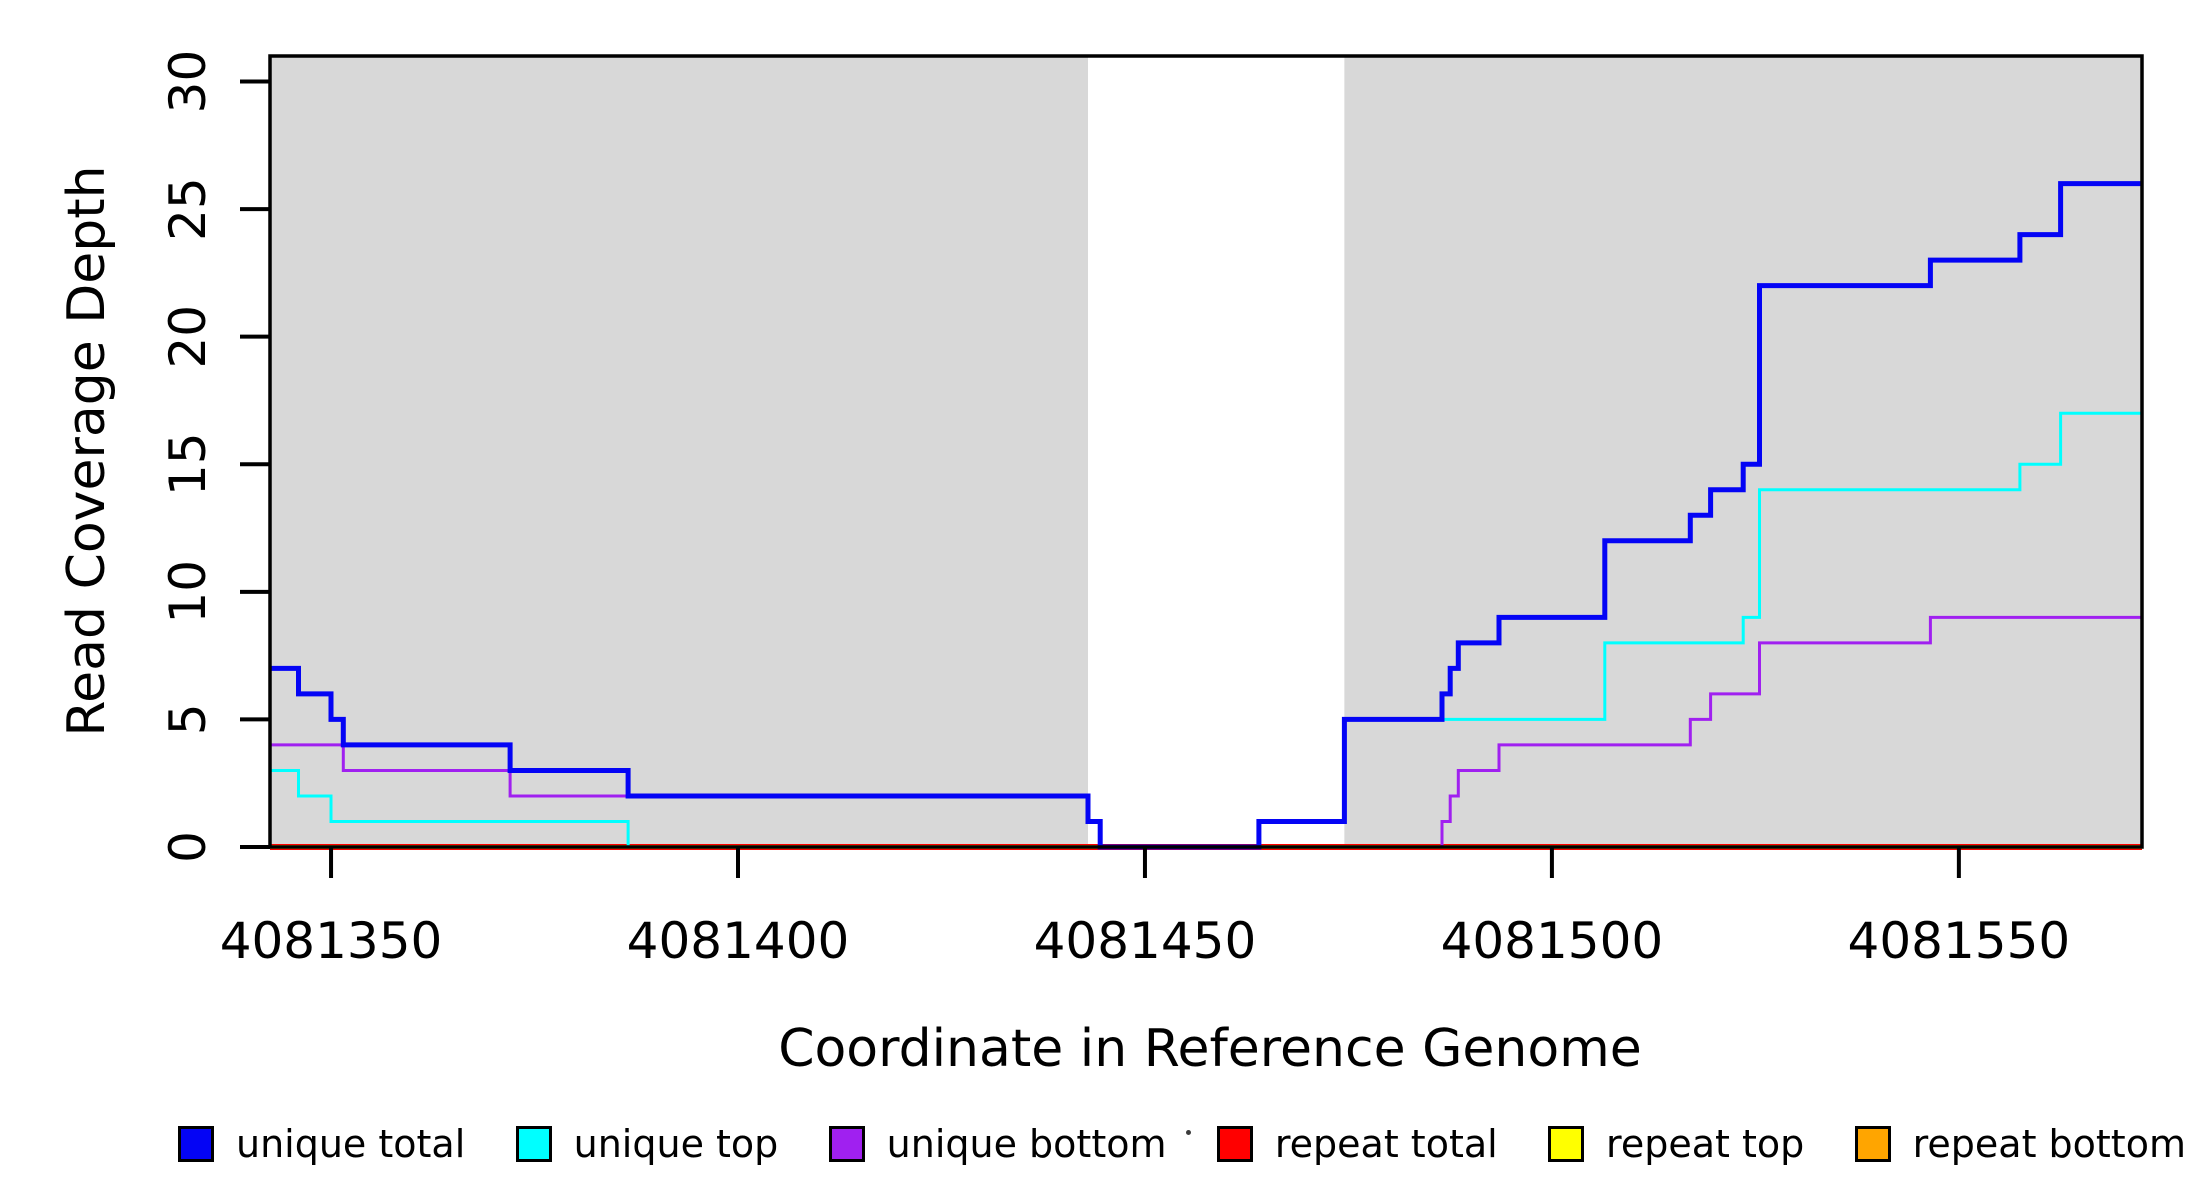  What do you see at coordinates (533, 1144) in the screenshot?
I see `unique-top-swatch-icon` at bounding box center [533, 1144].